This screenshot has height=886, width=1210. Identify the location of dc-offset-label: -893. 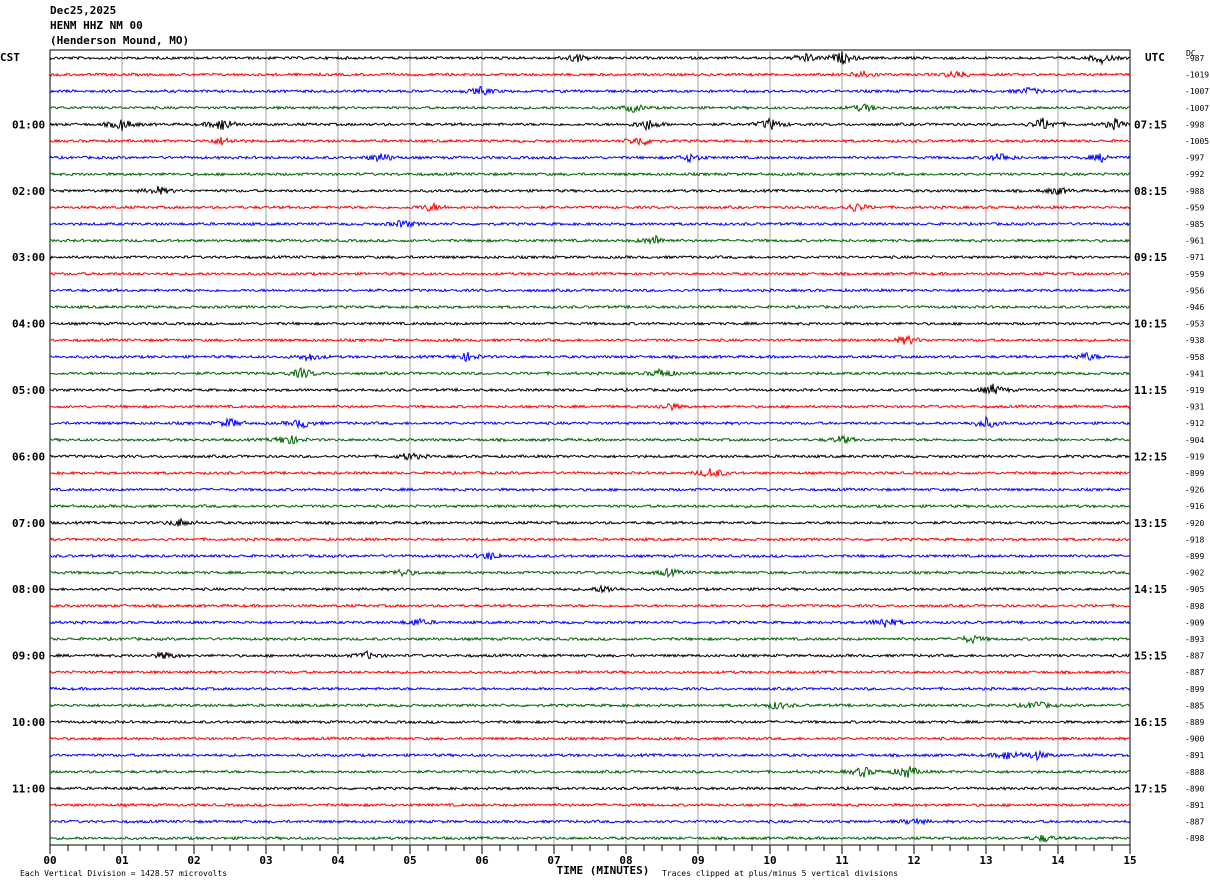
(1194, 639).